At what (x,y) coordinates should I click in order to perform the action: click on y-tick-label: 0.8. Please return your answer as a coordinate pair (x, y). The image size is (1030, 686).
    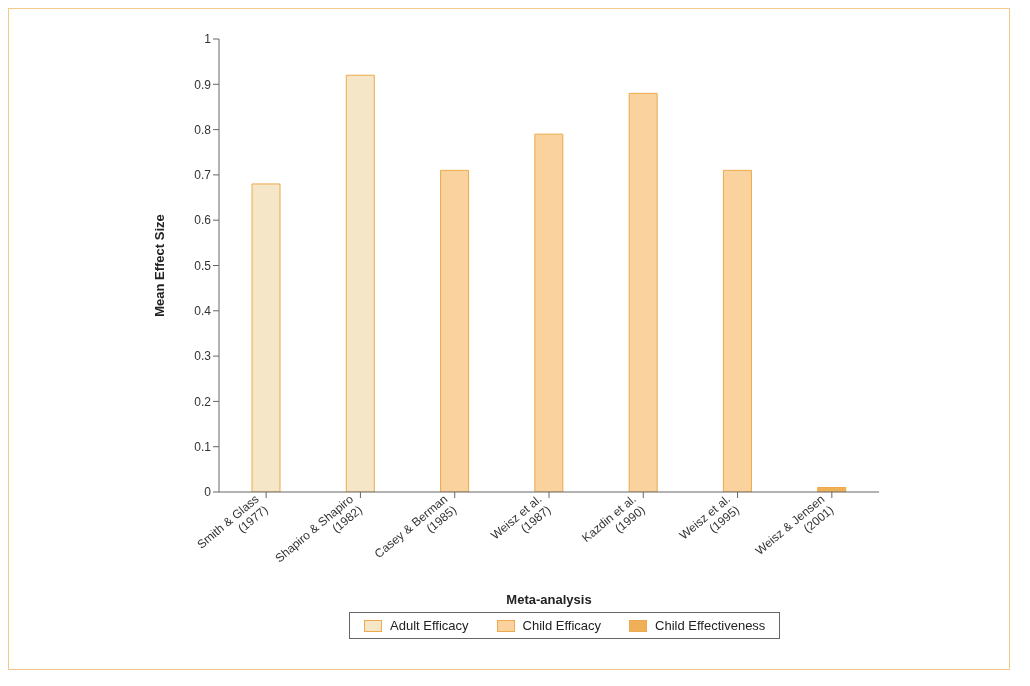
    Looking at the image, I should click on (203, 129).